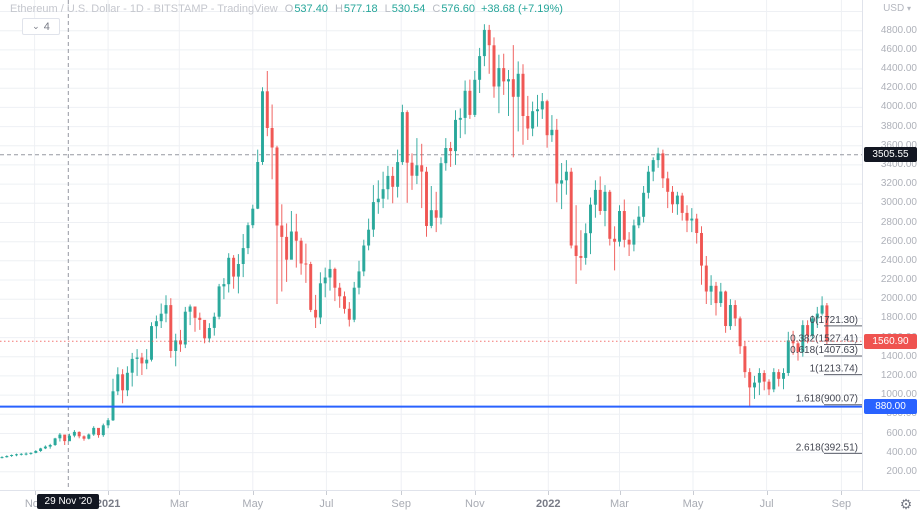  Describe the element at coordinates (898, 126) in the screenshot. I see `price-axis-label: 3800.00` at that location.